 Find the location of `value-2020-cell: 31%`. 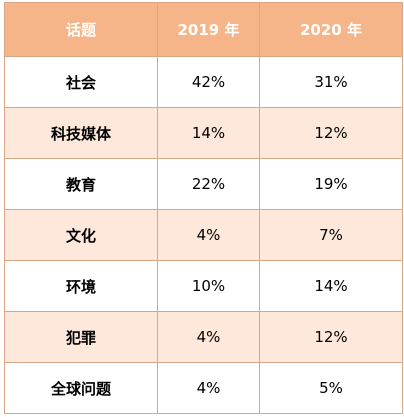

value-2020-cell: 31% is located at coordinates (331, 82).